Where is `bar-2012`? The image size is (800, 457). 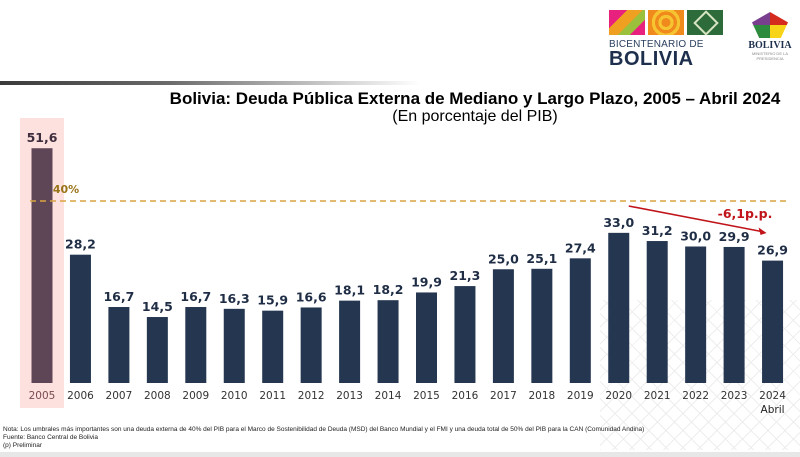
bar-2012 is located at coordinates (311, 345).